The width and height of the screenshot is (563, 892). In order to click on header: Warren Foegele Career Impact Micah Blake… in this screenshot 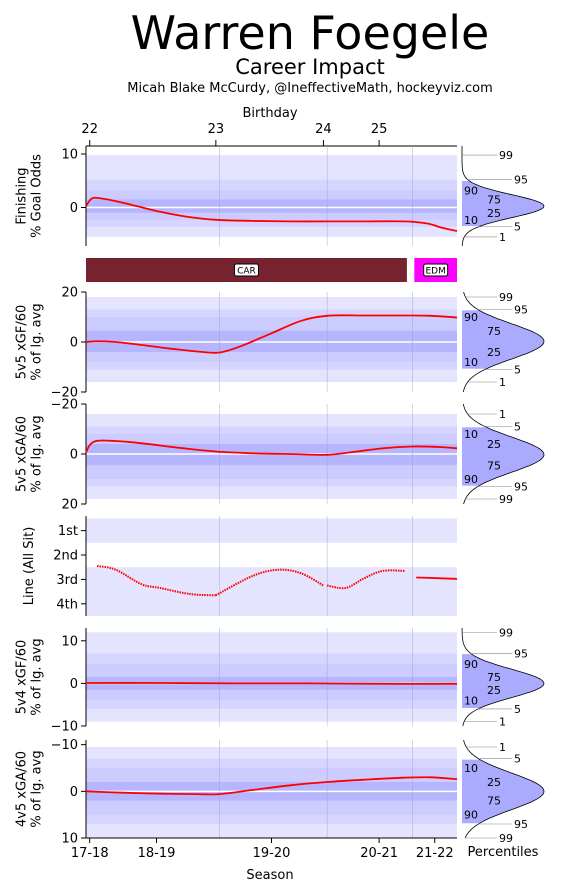, I will do `click(310, 51)`.